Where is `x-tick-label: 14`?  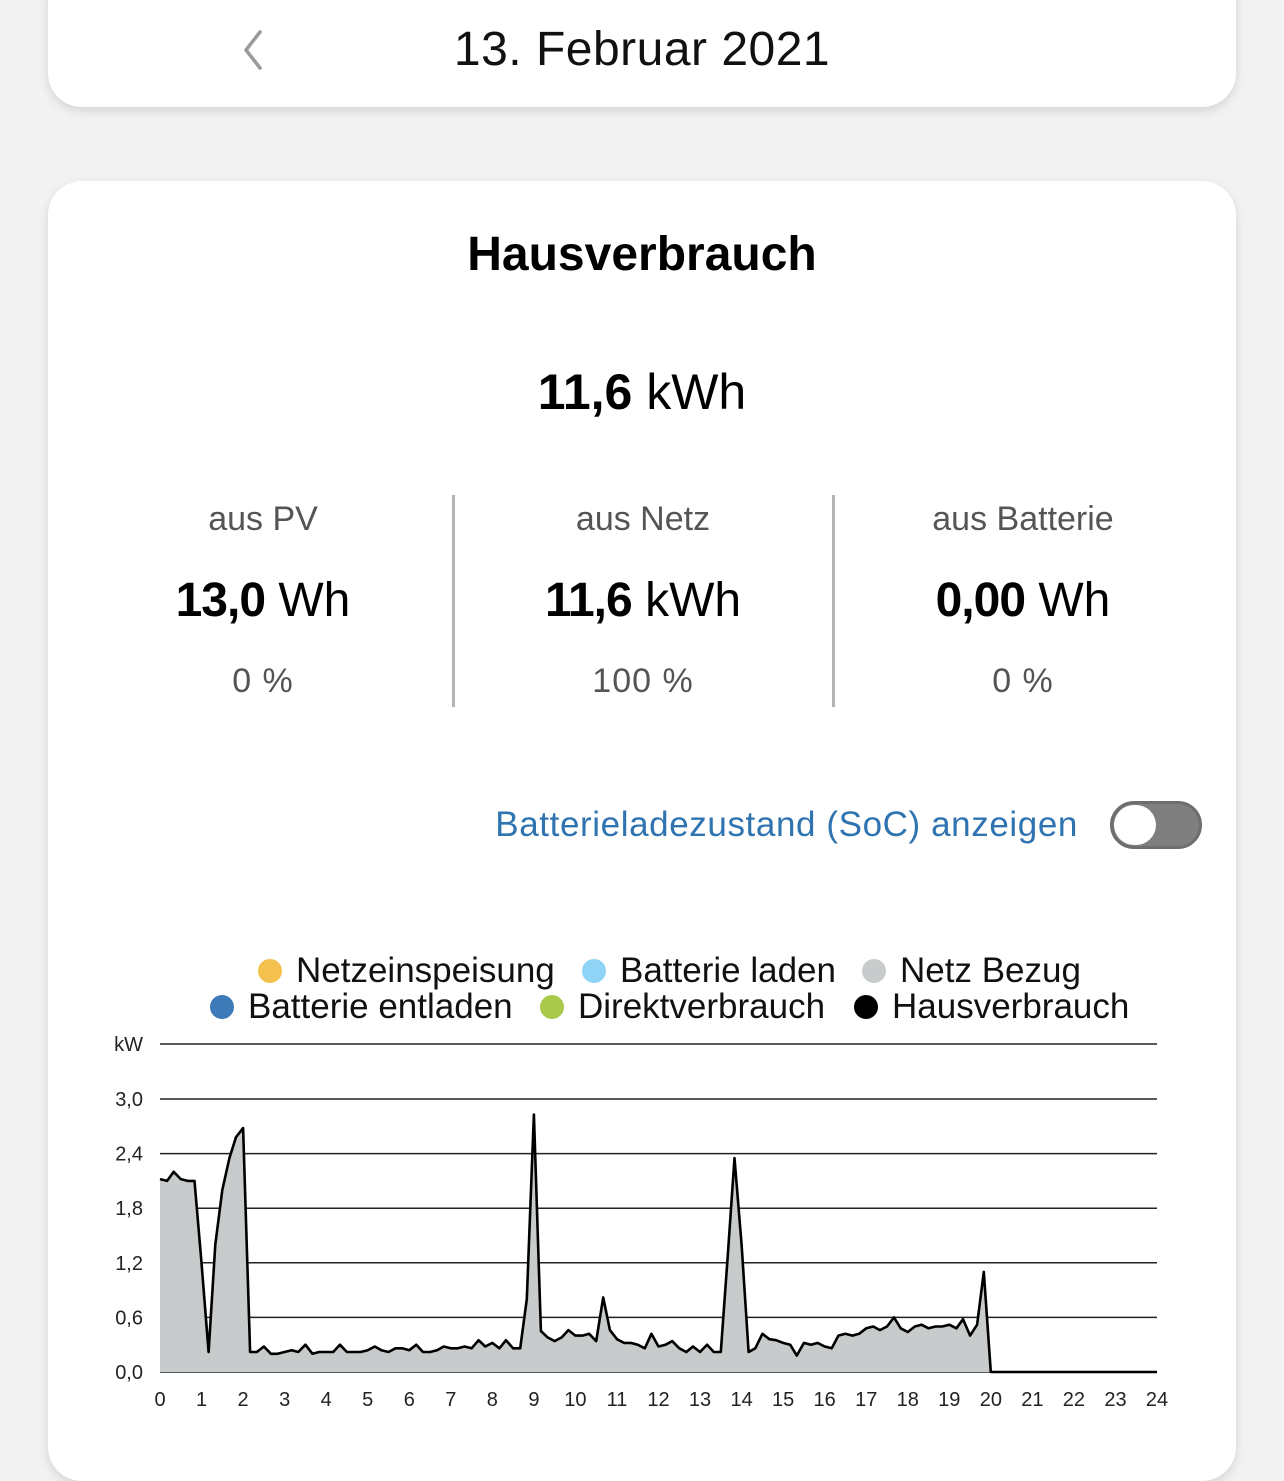
x-tick-label: 14 is located at coordinates (741, 1400).